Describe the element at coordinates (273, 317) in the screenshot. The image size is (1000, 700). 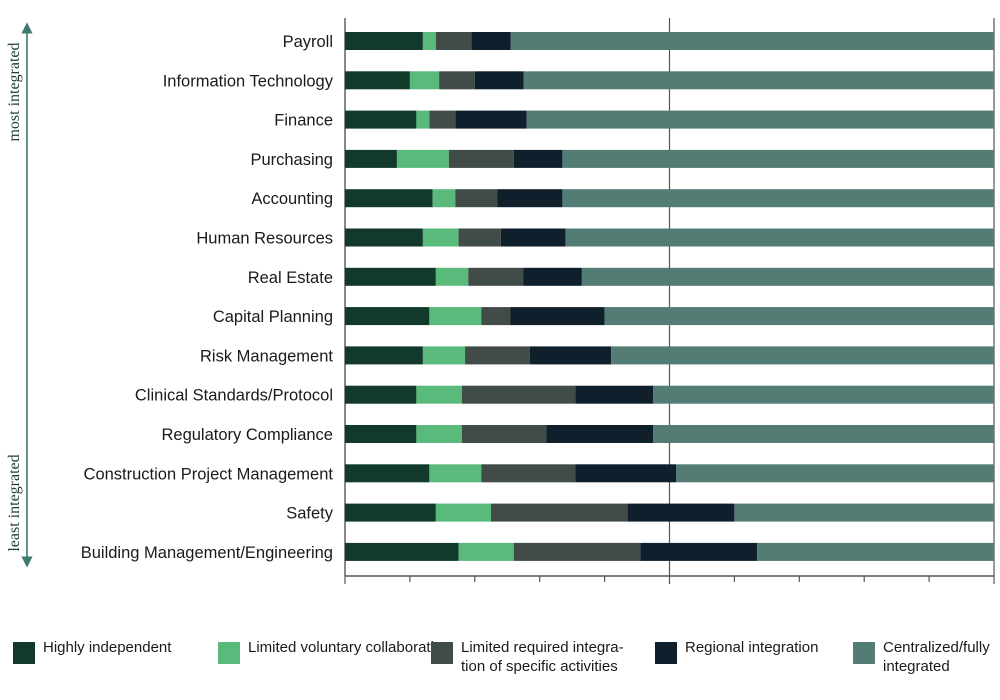
I see `category-label: Capital Planning` at that location.